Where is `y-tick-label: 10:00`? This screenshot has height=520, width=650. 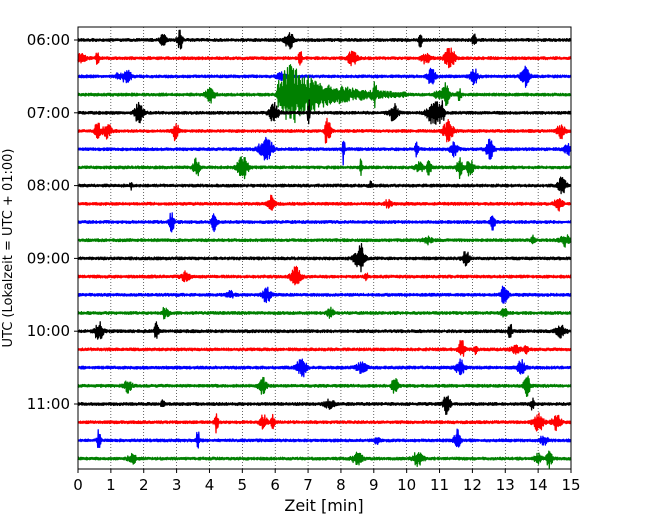
y-tick-label: 10:00 is located at coordinates (48, 331).